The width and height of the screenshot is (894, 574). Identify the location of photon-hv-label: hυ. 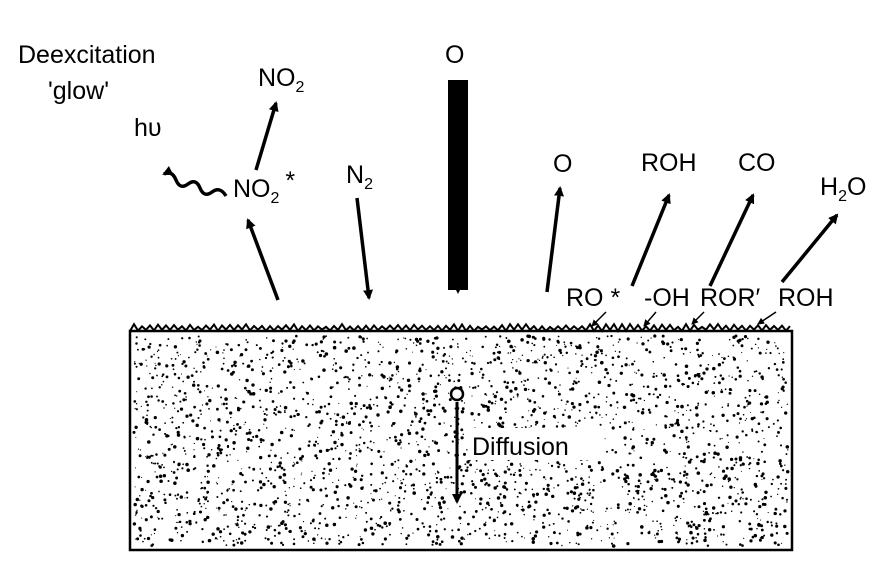
(148, 128).